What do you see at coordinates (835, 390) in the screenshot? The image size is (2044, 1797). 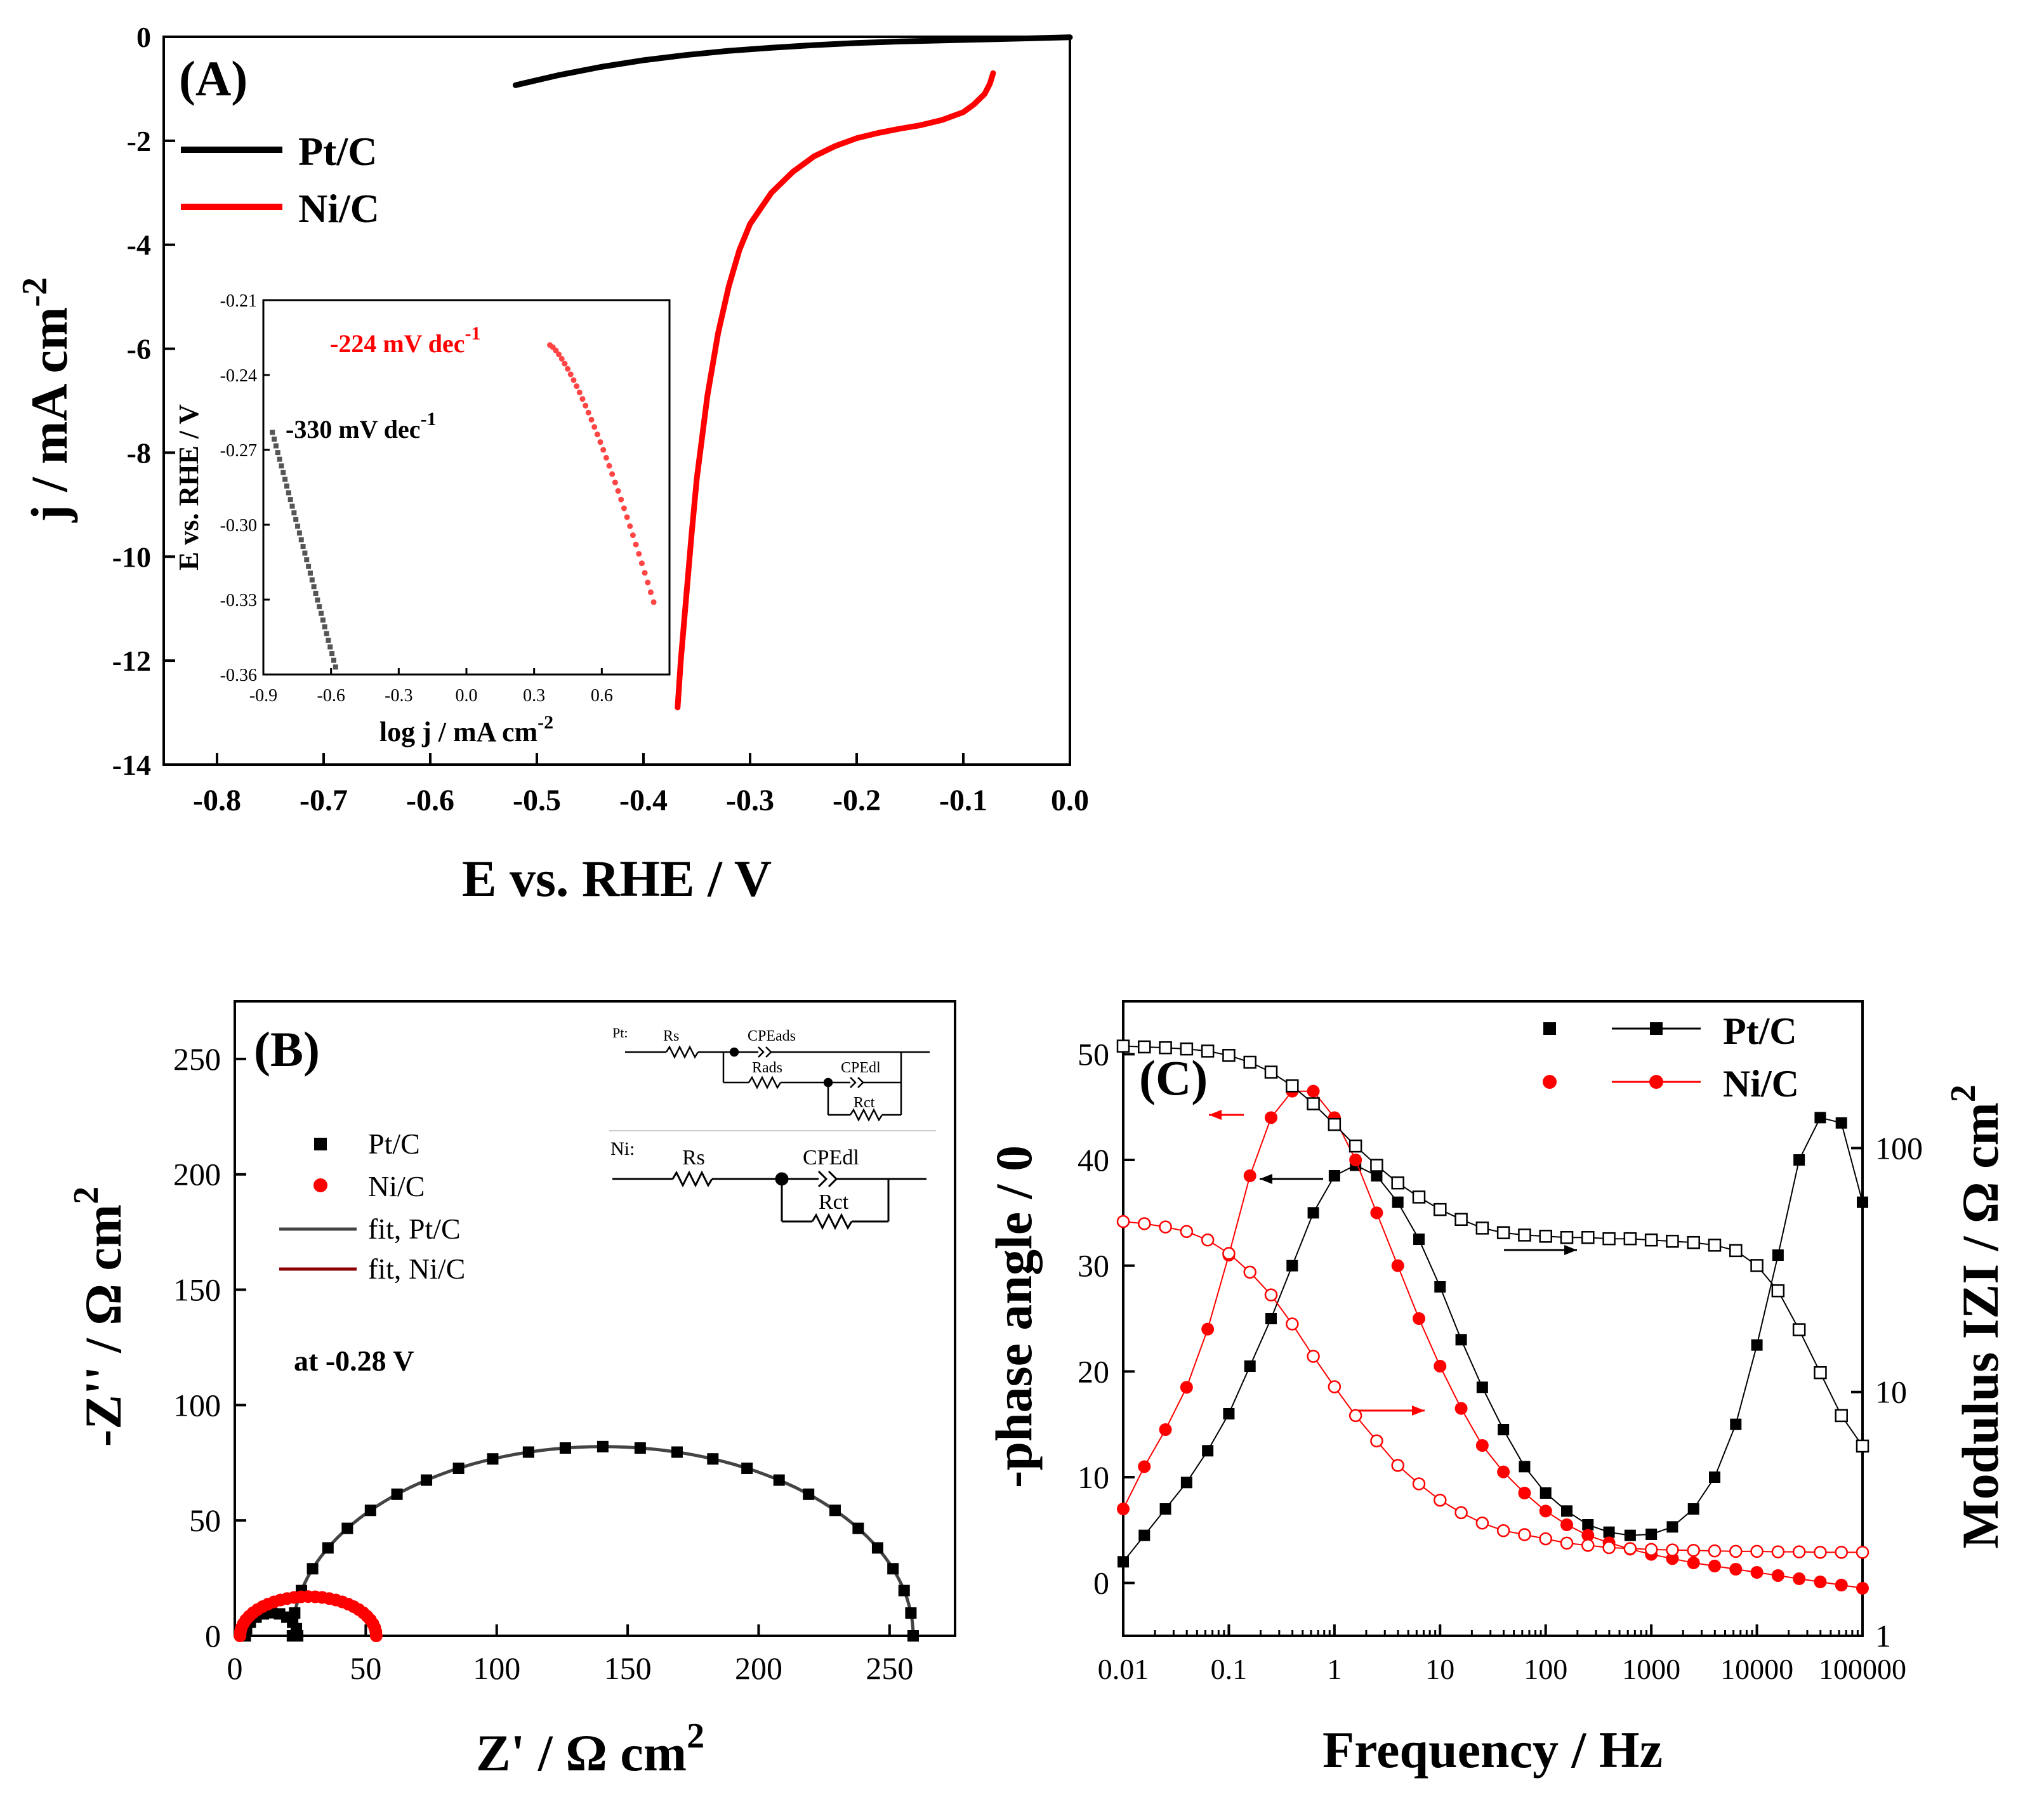 I see `series-line-nic` at bounding box center [835, 390].